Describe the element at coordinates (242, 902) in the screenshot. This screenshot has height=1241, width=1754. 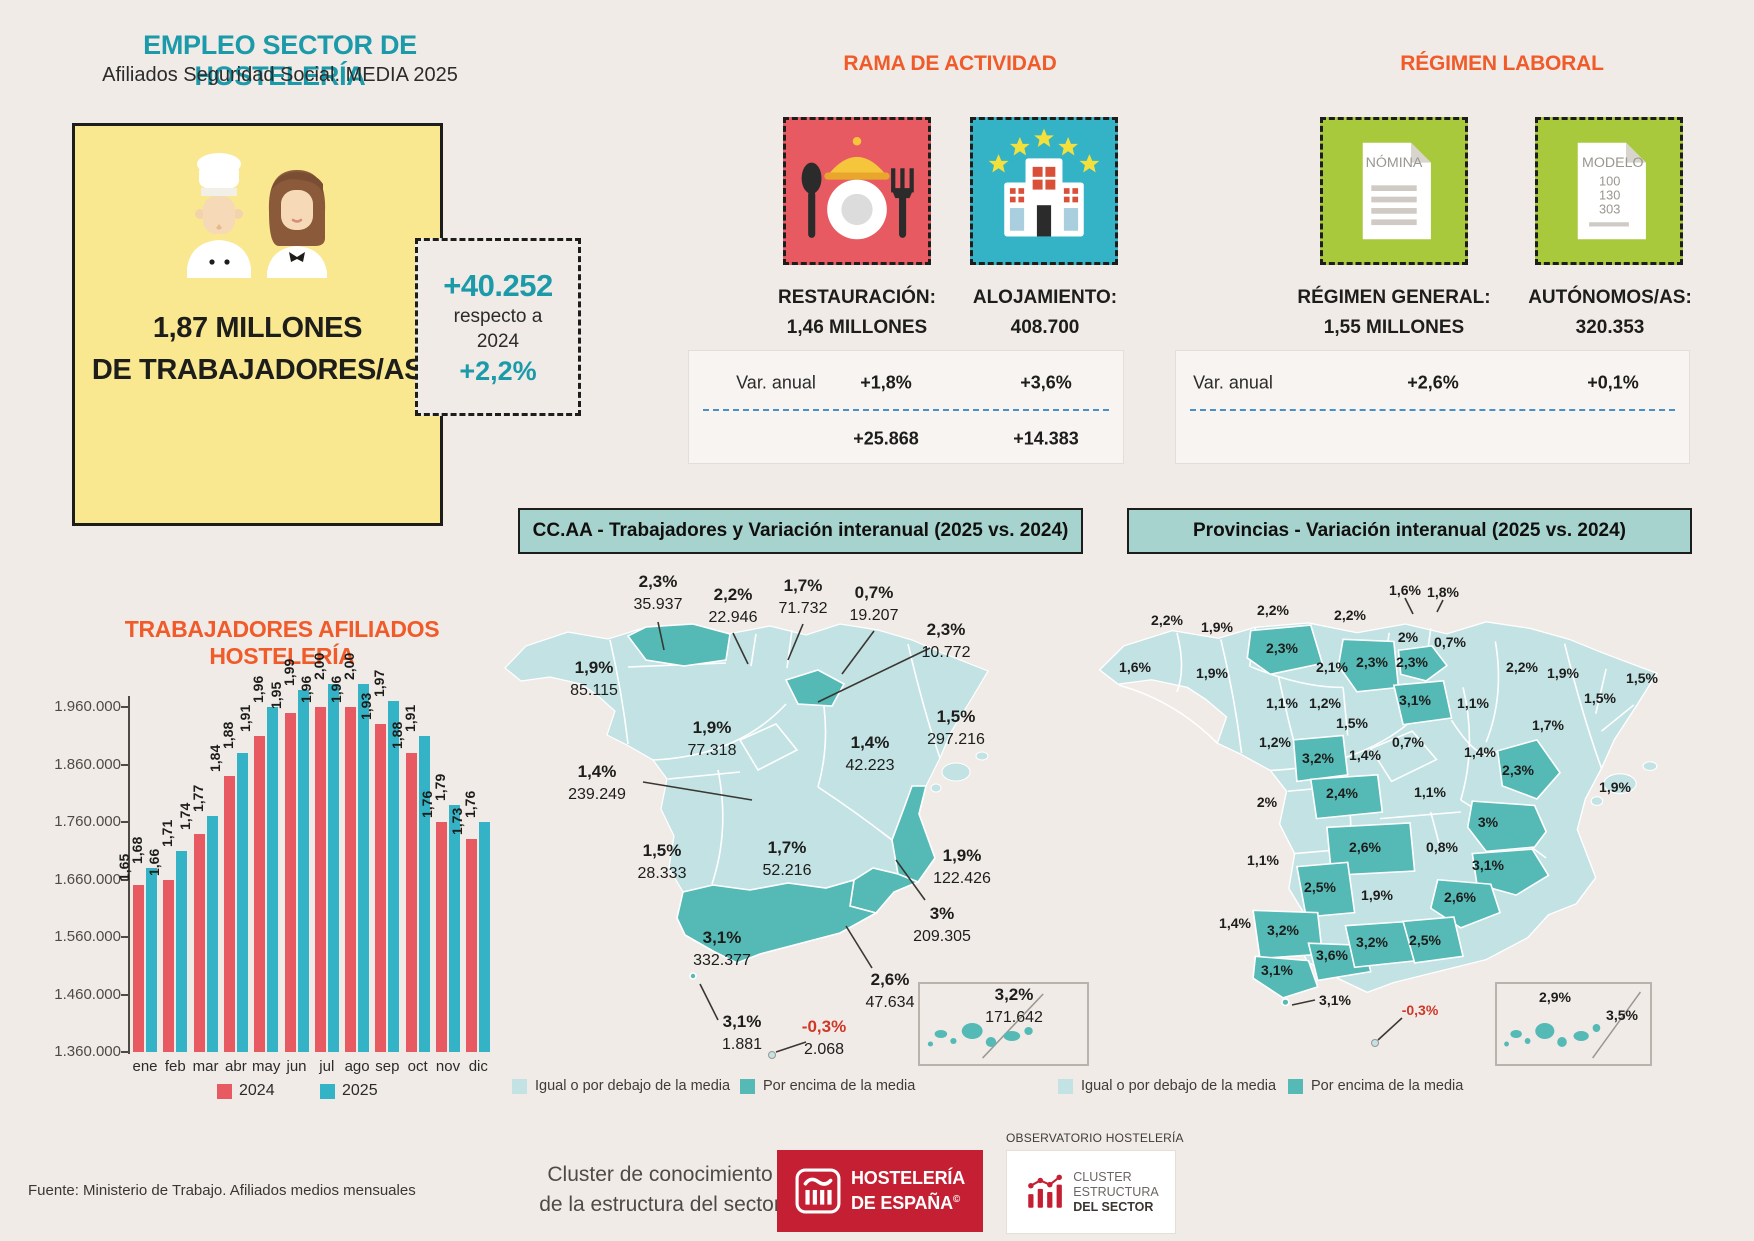
I see `bar-2025-abr` at that location.